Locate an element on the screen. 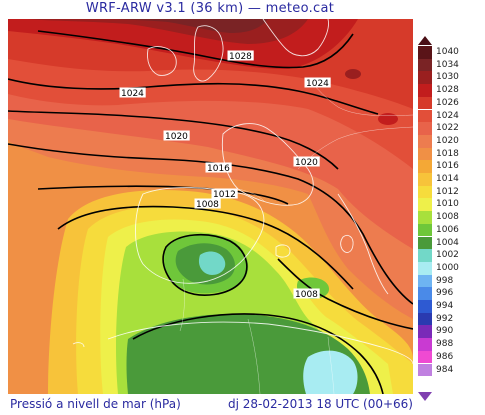 This screenshot has height=415, width=485. legend-label: 1008 is located at coordinates (447, 217).